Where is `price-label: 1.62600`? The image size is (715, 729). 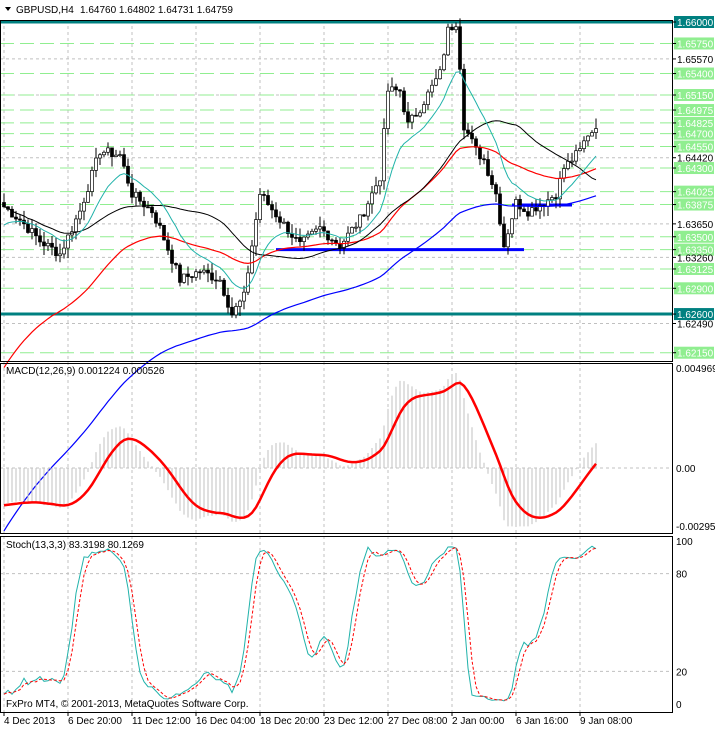
price-label: 1.62600 is located at coordinates (695, 315).